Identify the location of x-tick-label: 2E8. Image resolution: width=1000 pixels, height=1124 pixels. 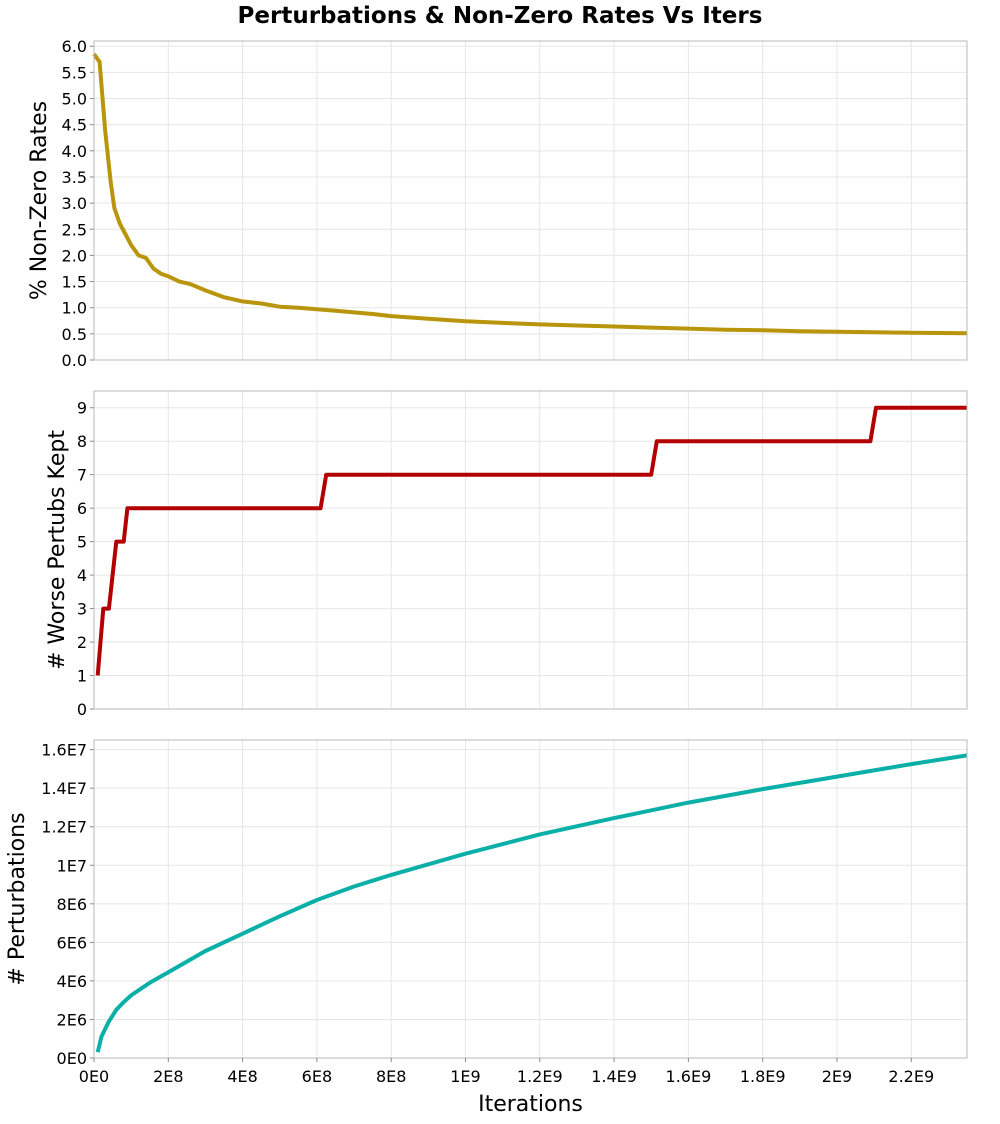
(168, 1076).